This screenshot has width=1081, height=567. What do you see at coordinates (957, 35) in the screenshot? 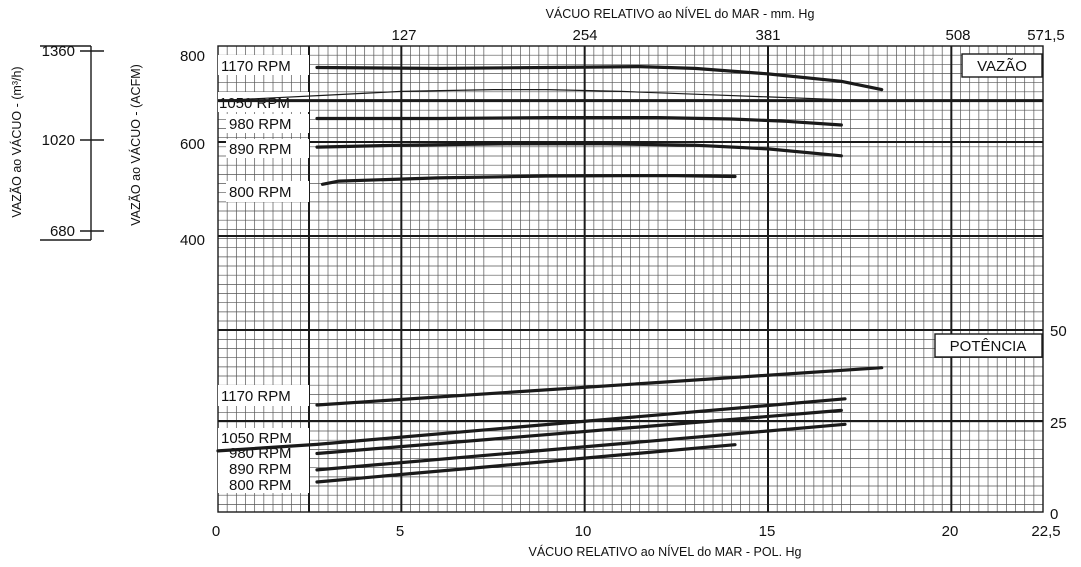
I see `x-top-tick-label: 508` at bounding box center [957, 35].